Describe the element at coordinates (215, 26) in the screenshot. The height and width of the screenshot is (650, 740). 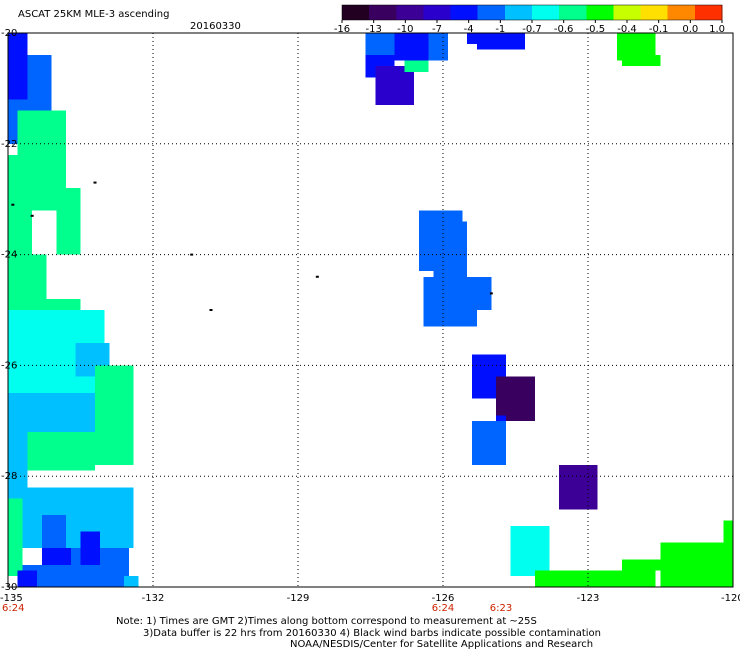
I see `chart-date: 20160330` at that location.